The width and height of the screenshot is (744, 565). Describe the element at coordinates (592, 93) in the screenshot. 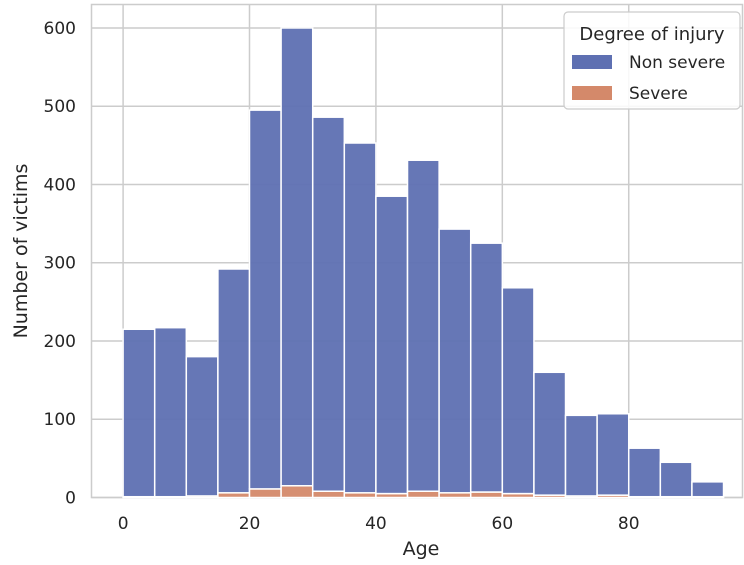

I see `legend-swatch-severe` at that location.